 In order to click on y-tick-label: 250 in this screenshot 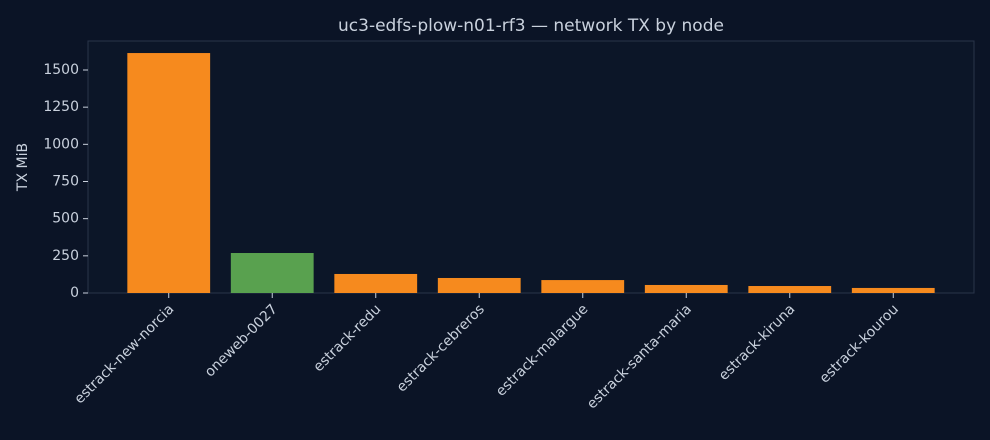, I will do `click(65, 256)`.